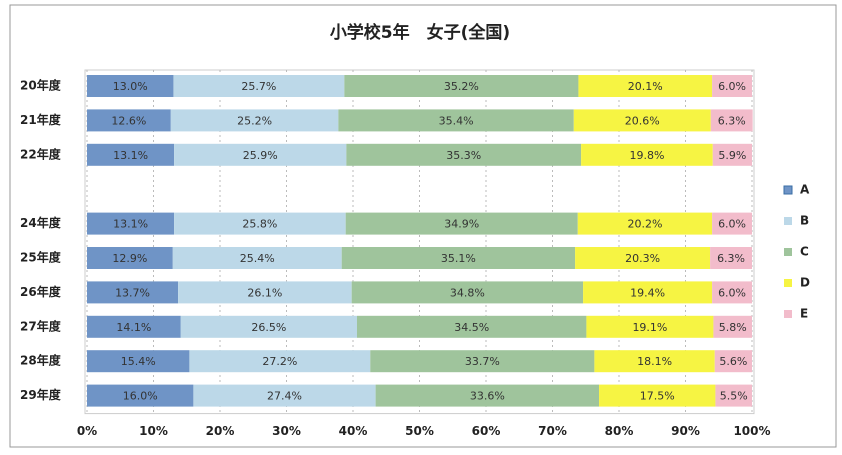 This screenshot has height=455, width=842. I want to click on y-tick-label: 29年度, so click(41, 394).